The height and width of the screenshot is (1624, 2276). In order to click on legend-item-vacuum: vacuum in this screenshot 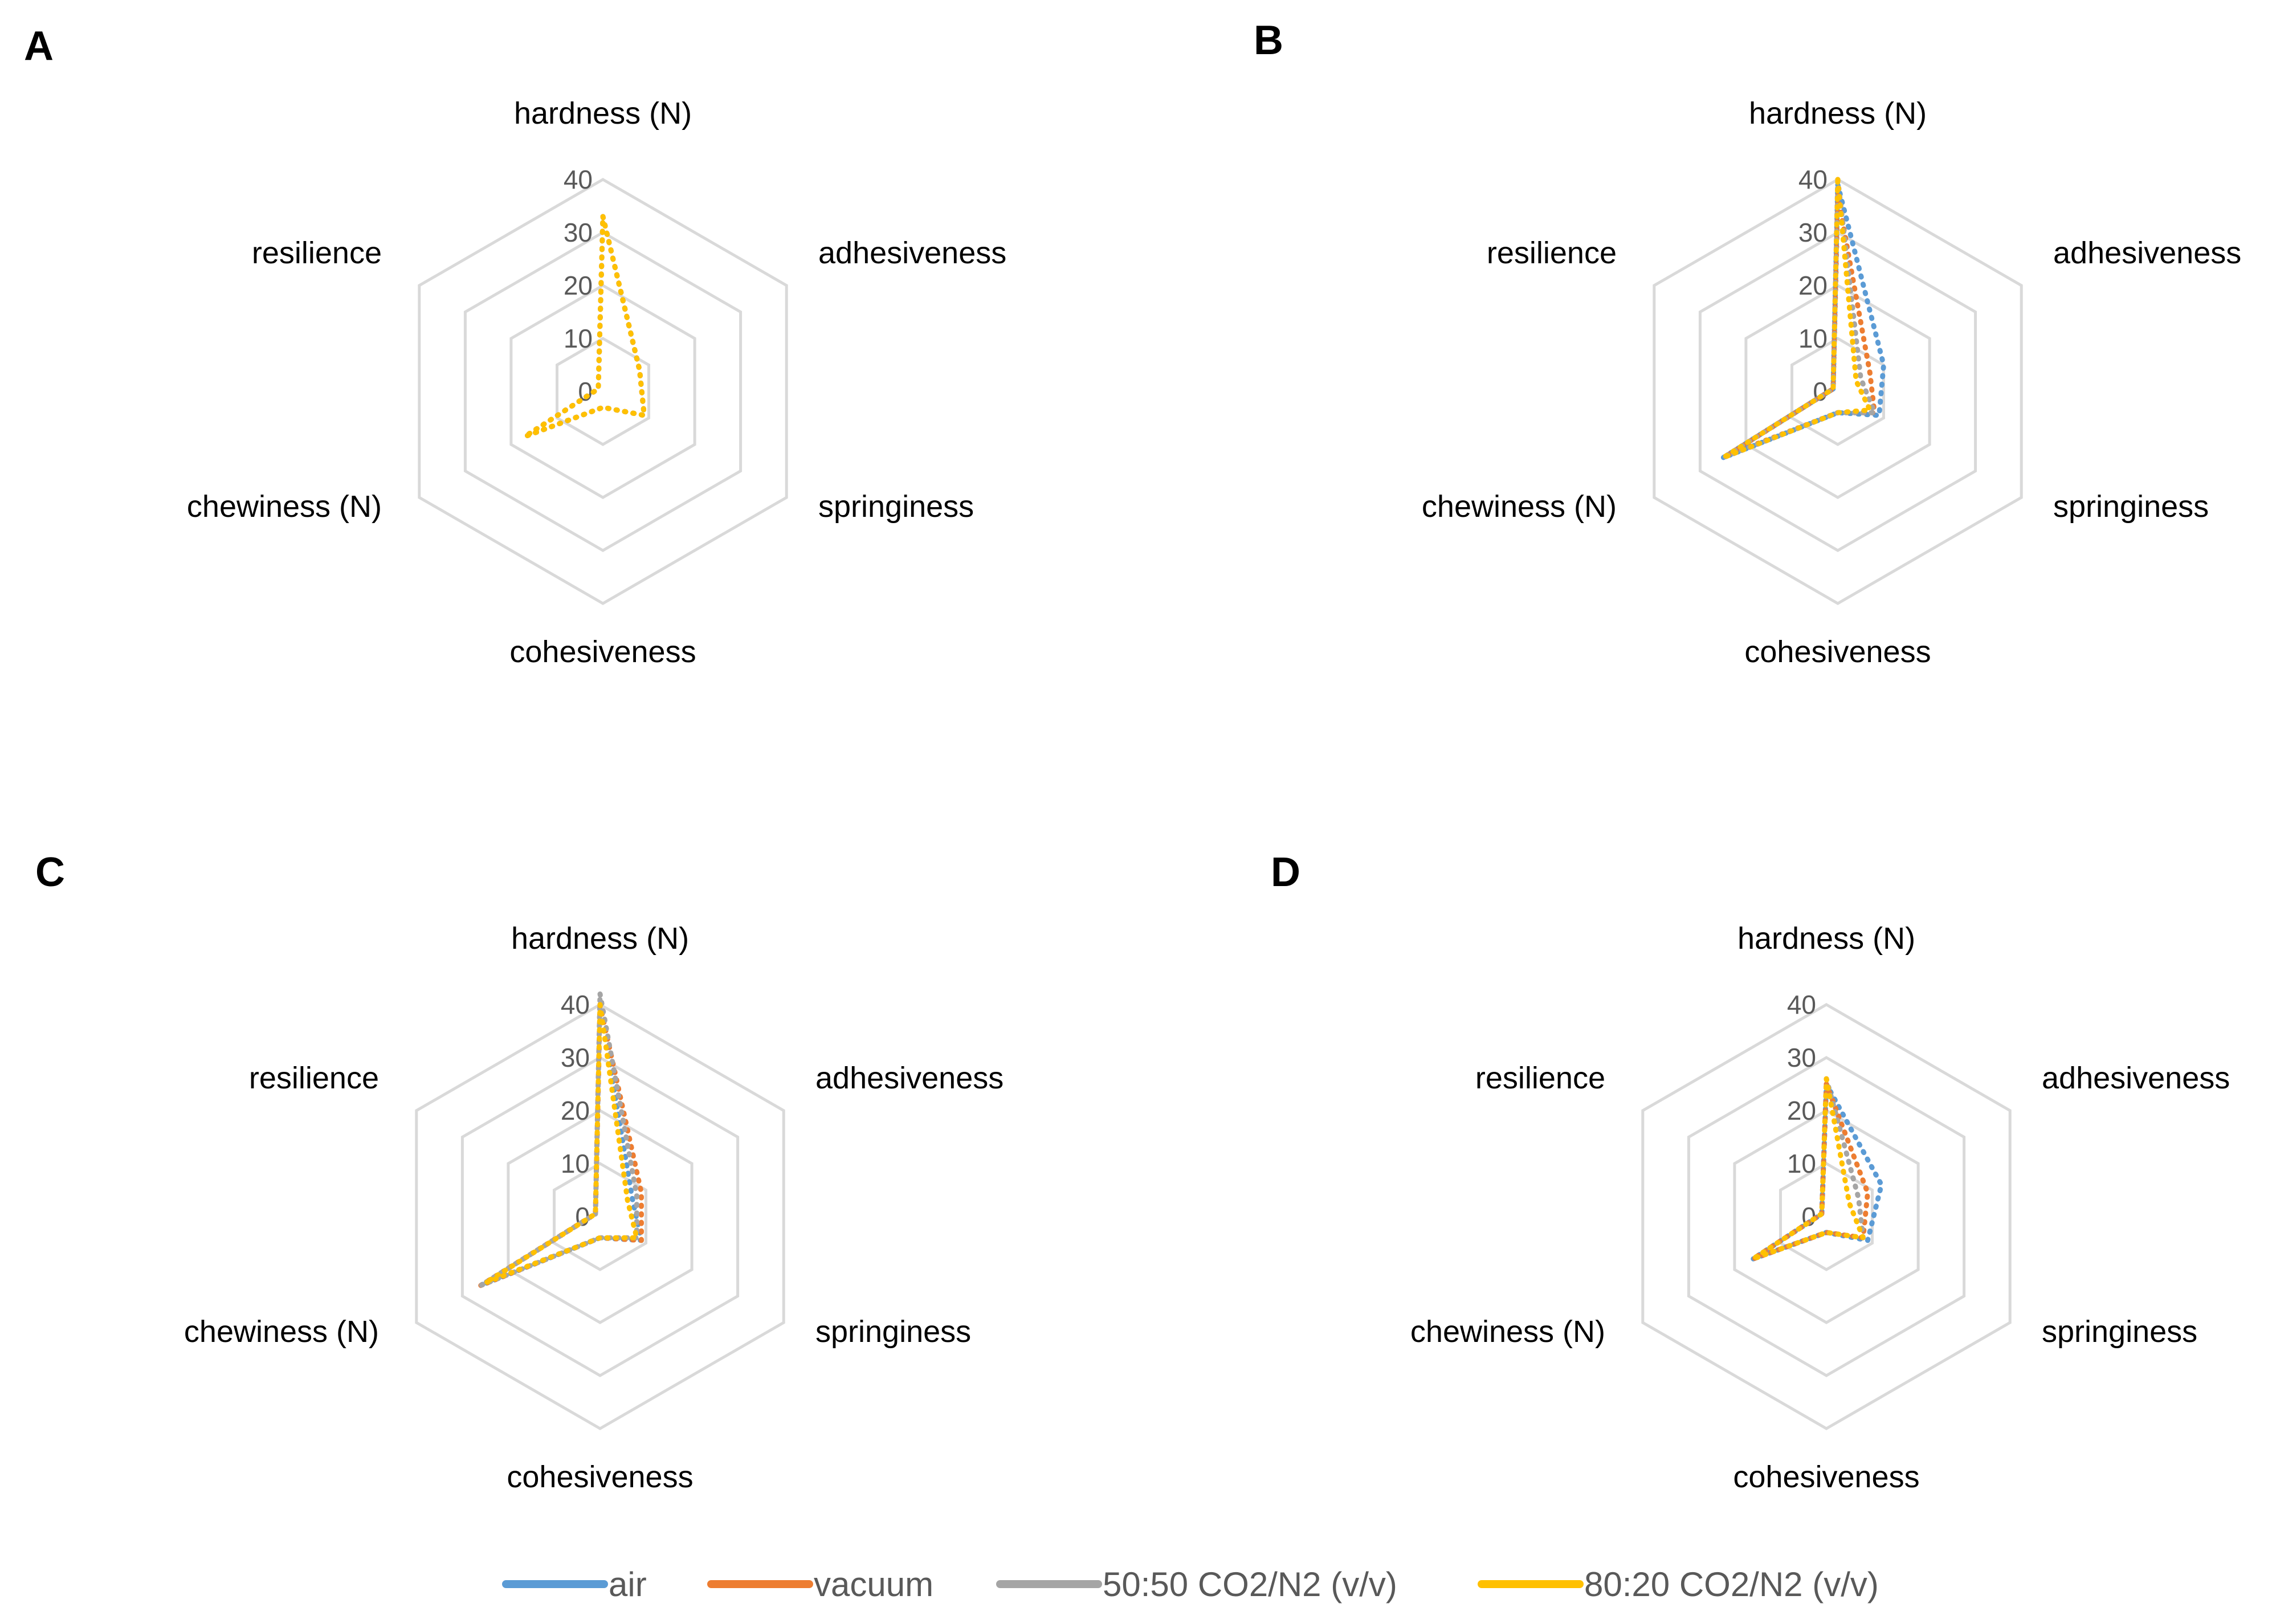, I will do `click(820, 1584)`.